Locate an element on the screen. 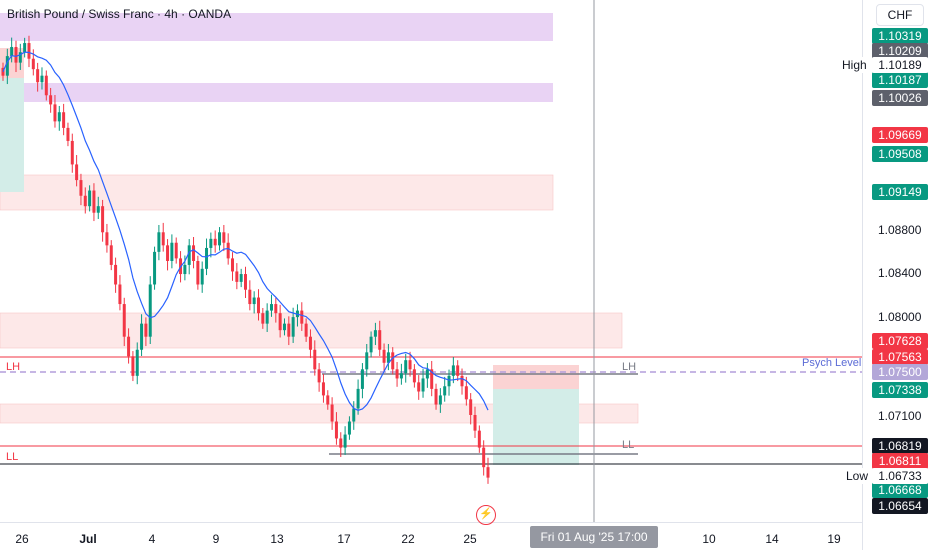 The image size is (932, 550). price-label-8: 1.09149 is located at coordinates (900, 192).